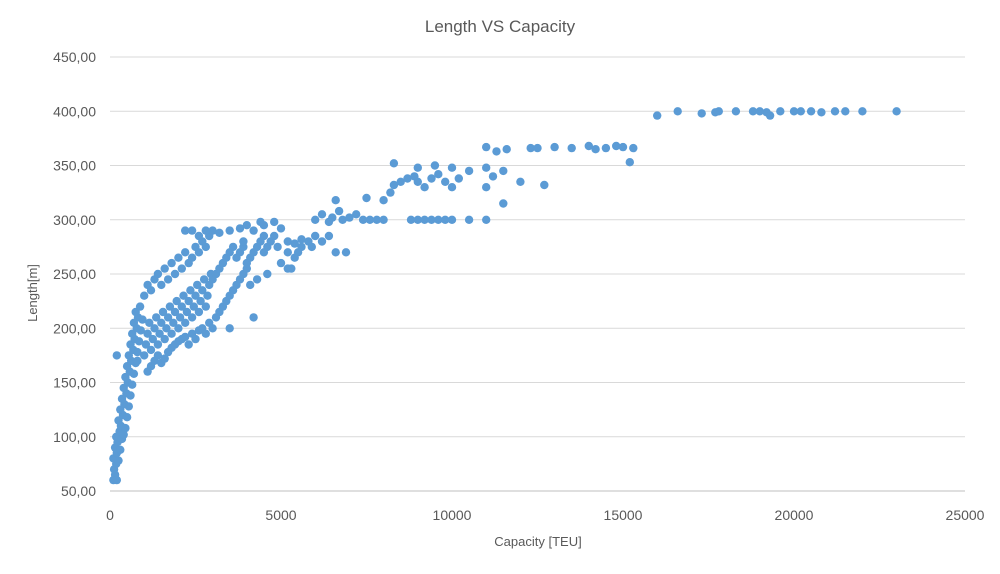 This screenshot has height=574, width=1000. What do you see at coordinates (74, 111) in the screenshot?
I see `y-tick-label: 400,00` at bounding box center [74, 111].